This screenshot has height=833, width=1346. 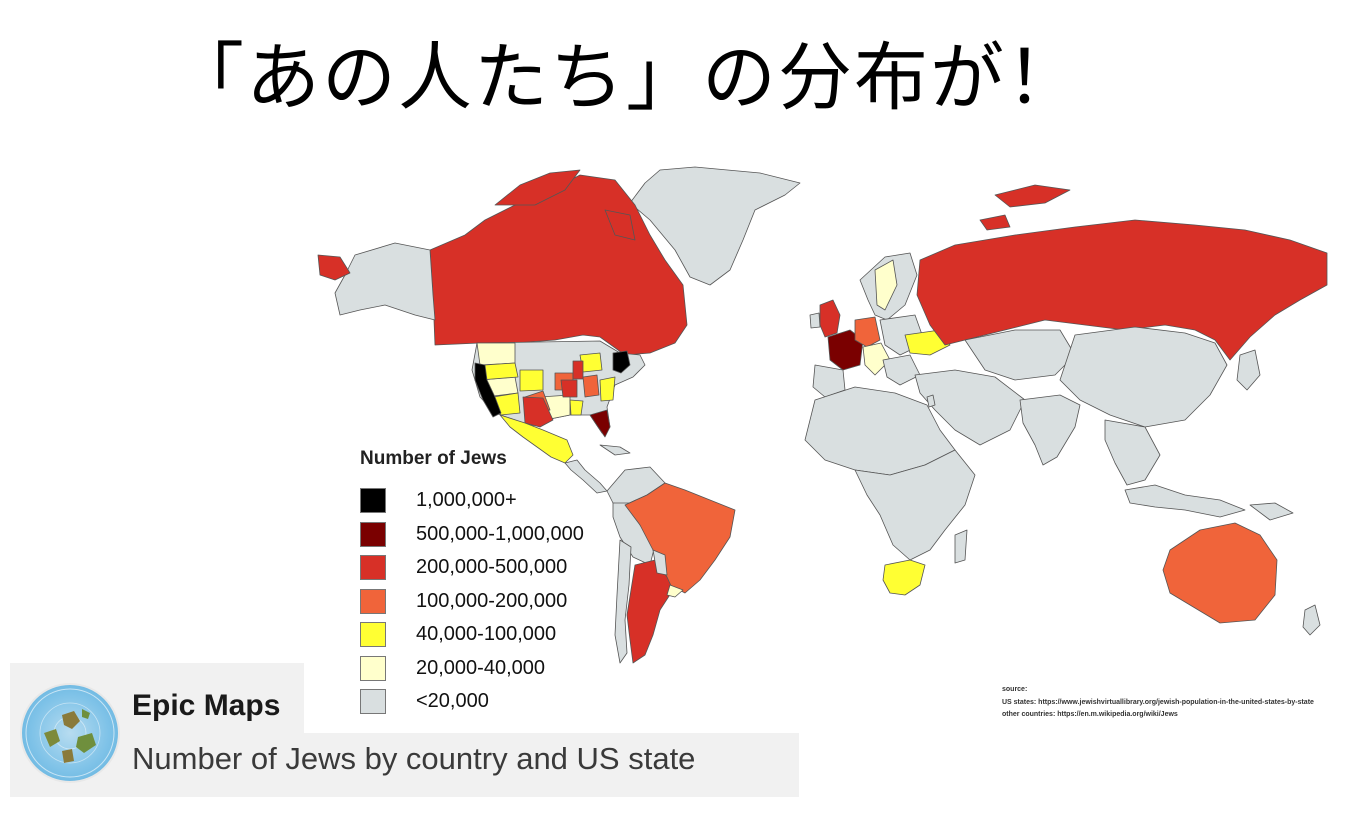 What do you see at coordinates (500, 533) in the screenshot?
I see `legend-label: 500,000-1,000,000` at bounding box center [500, 533].